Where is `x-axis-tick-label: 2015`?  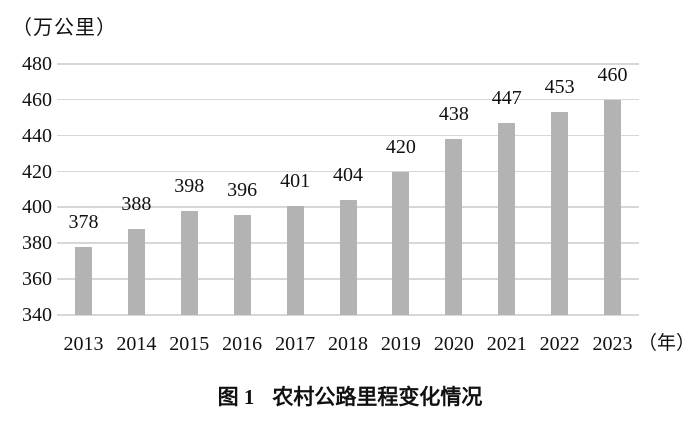
x-axis-tick-label: 2015 is located at coordinates (189, 344).